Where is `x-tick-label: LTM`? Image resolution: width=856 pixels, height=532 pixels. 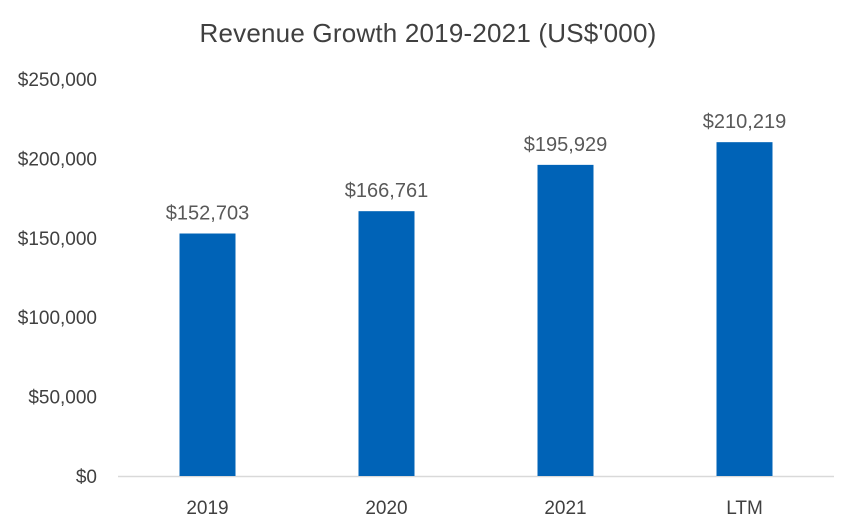
x-tick-label: LTM is located at coordinates (744, 508).